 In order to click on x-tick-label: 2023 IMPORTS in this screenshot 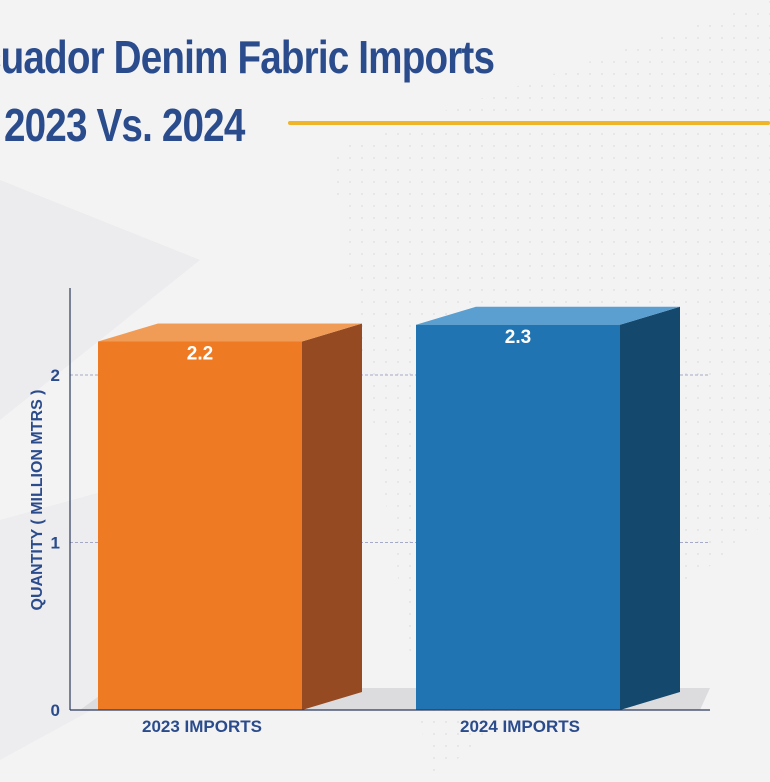, I will do `click(202, 726)`.